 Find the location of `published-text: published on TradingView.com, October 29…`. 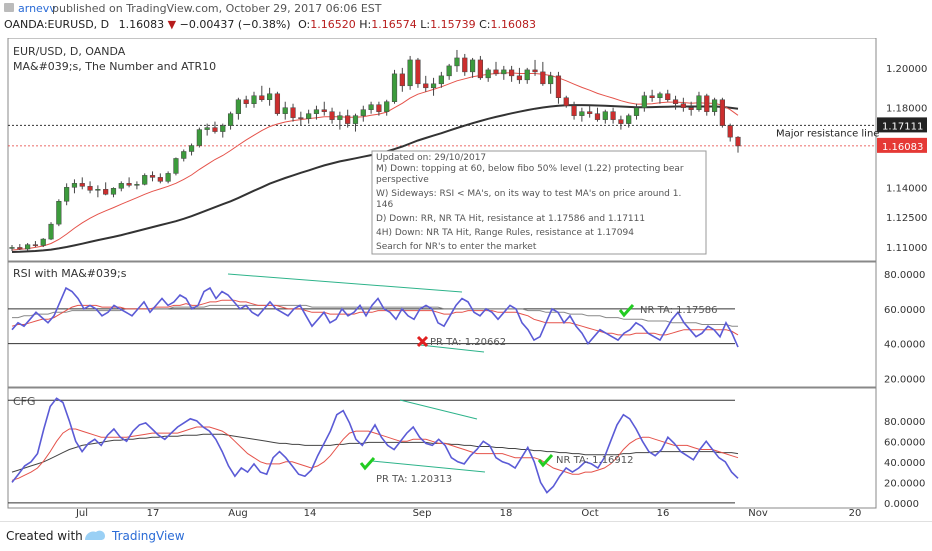

published-text: published on TradingView.com, October 29… is located at coordinates (217, 8).